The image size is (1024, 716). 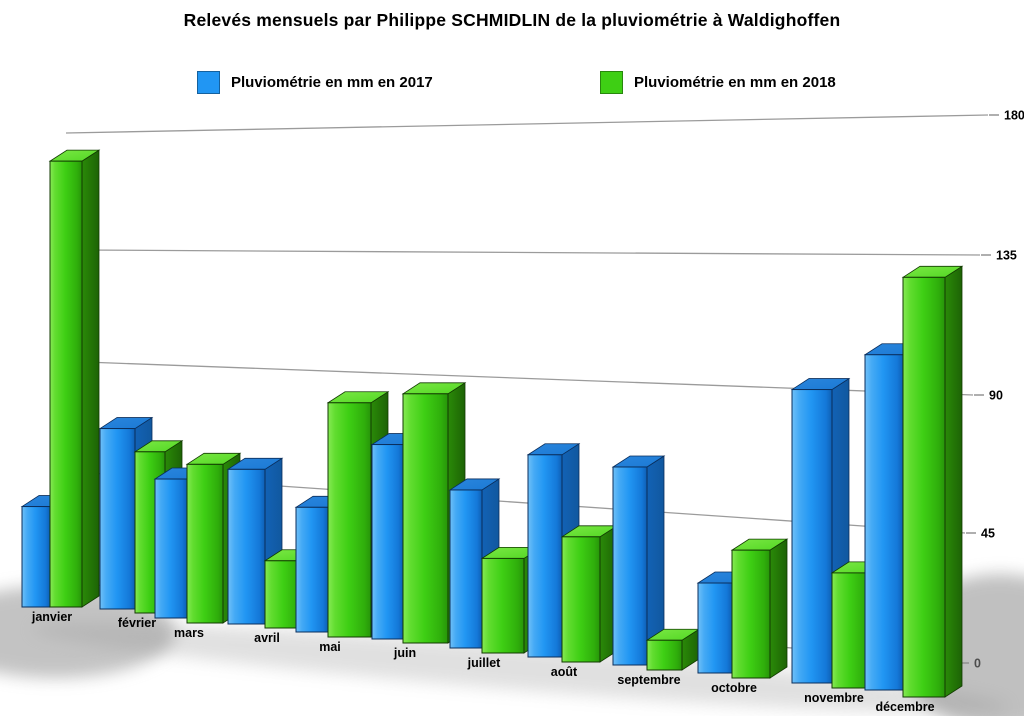 I want to click on y-tick-label-45: 45, so click(x=988, y=534).